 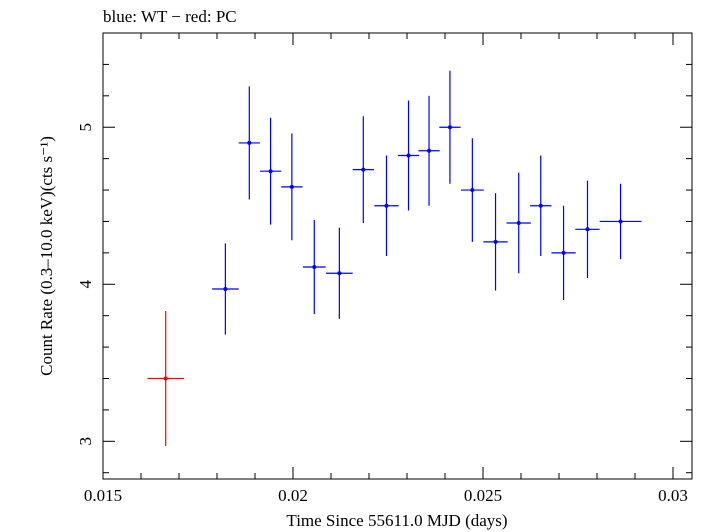 What do you see at coordinates (46, 256) in the screenshot?
I see `y-axis-label: Count Rate (0.3–10.0 keV)(cts s⁻¹)` at bounding box center [46, 256].